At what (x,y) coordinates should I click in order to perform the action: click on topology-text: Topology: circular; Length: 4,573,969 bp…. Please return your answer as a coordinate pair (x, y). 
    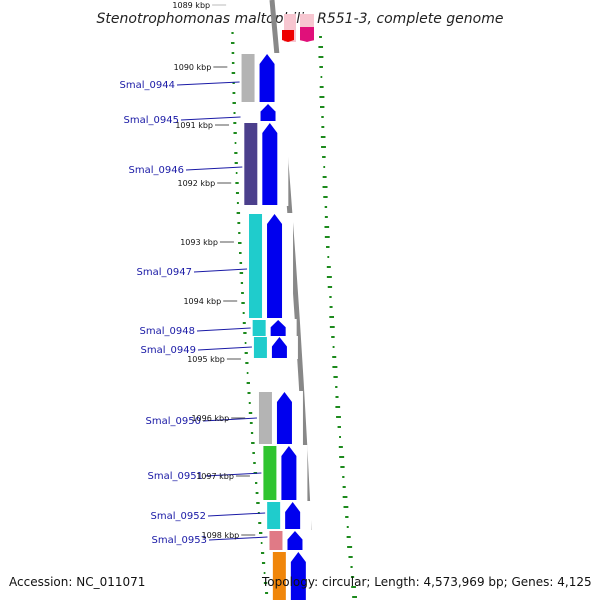
    Looking at the image, I should click on (426, 582).